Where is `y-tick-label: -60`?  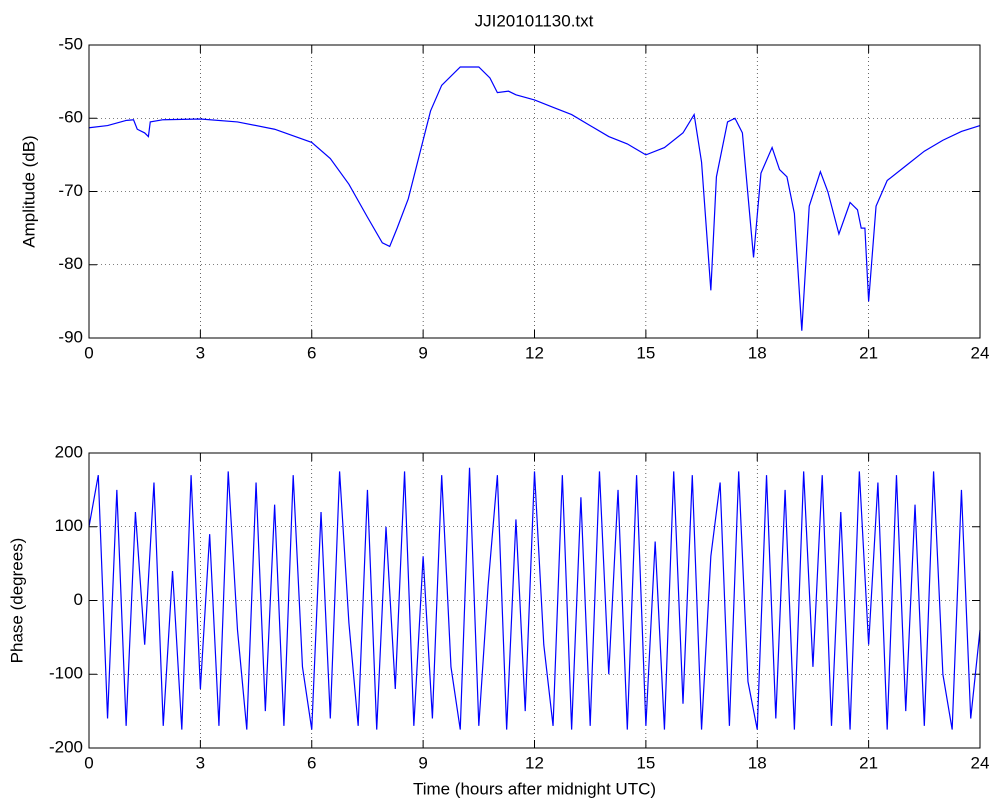
y-tick-label: -60 is located at coordinates (70, 117).